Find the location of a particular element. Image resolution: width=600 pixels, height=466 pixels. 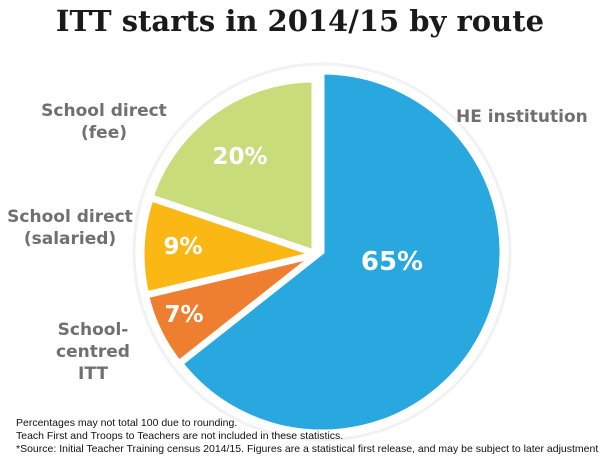

slice-school-direct-fee is located at coordinates (232, 166).